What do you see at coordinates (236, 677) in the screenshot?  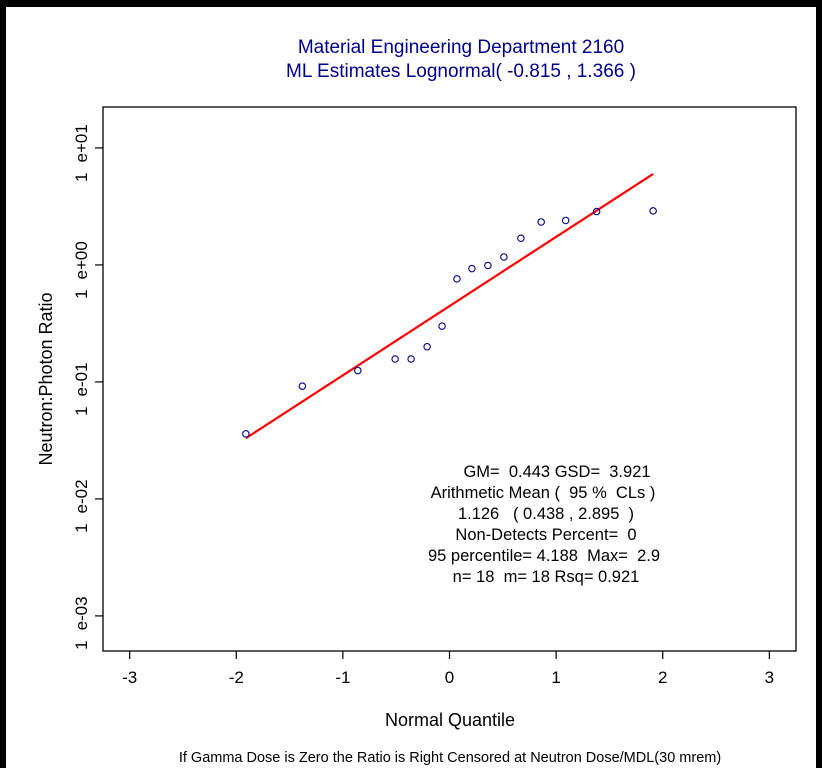 I see `x-tick-label: -2` at bounding box center [236, 677].